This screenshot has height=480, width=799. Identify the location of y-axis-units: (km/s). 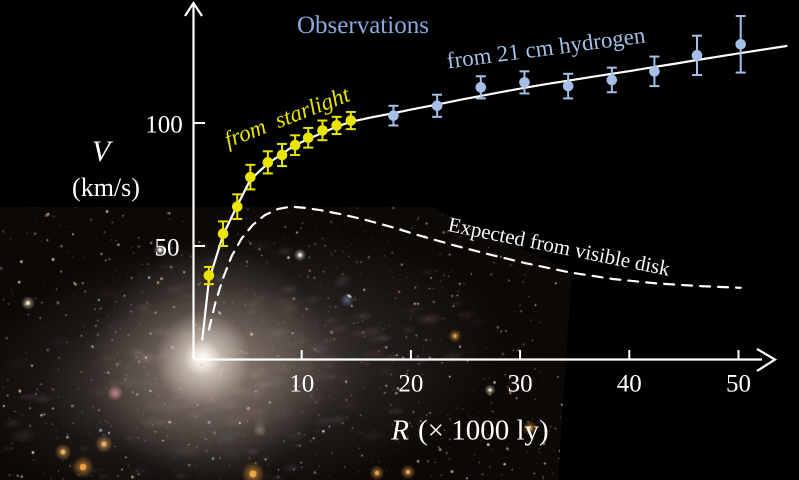
(106, 187).